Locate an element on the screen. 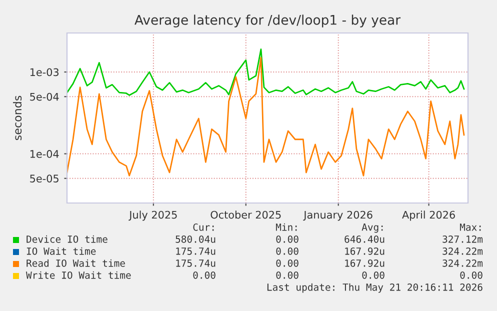 This screenshot has height=311, width=497. y-tick-label: 5e-05 is located at coordinates (44, 178).